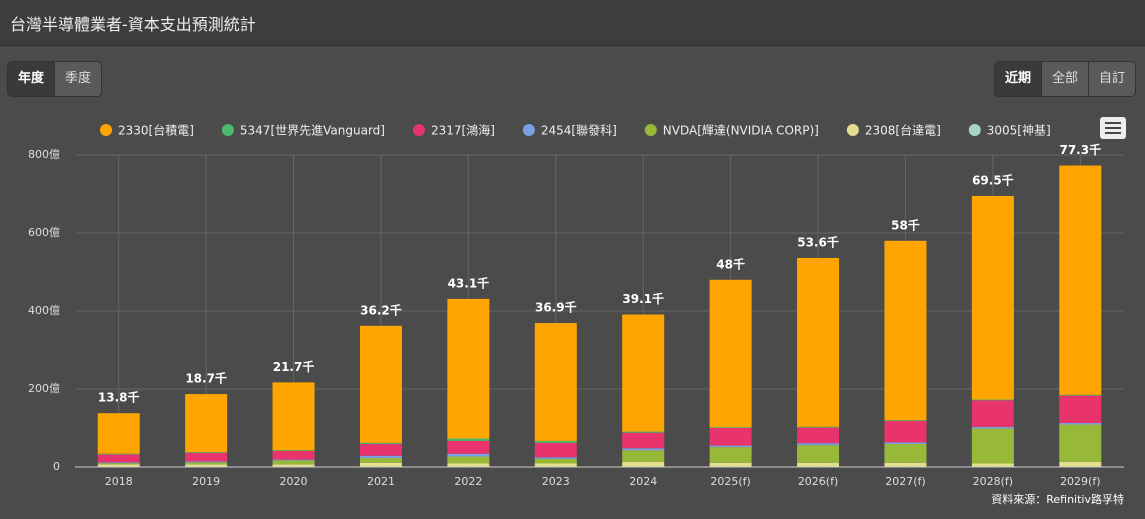 The width and height of the screenshot is (1145, 519). Describe the element at coordinates (119, 397) in the screenshot. I see `total-label: 13.8千` at that location.